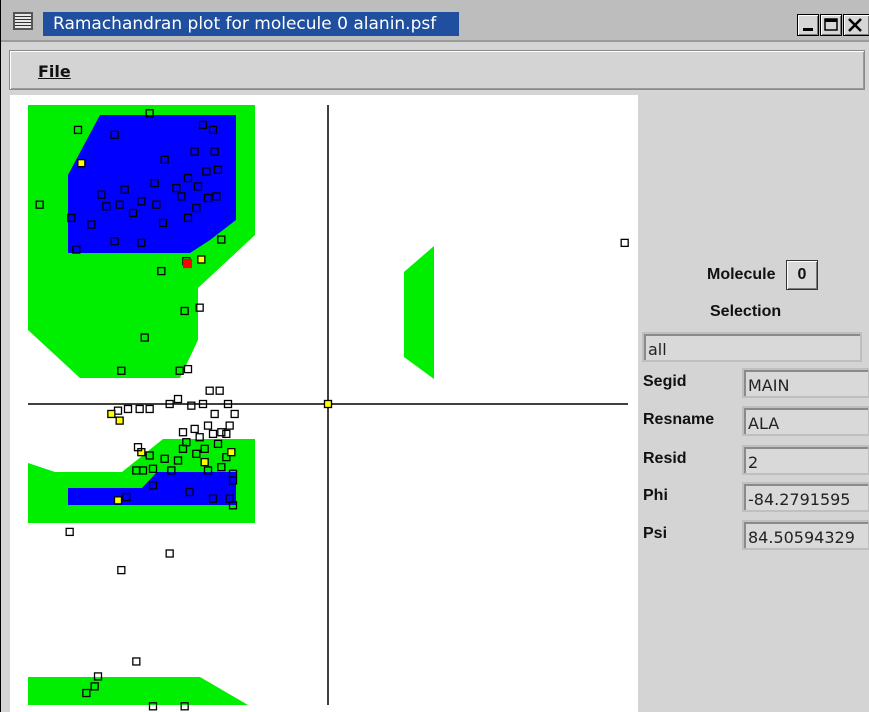 The height and width of the screenshot is (712, 869). What do you see at coordinates (808, 25) in the screenshot?
I see `minimize-button` at bounding box center [808, 25].